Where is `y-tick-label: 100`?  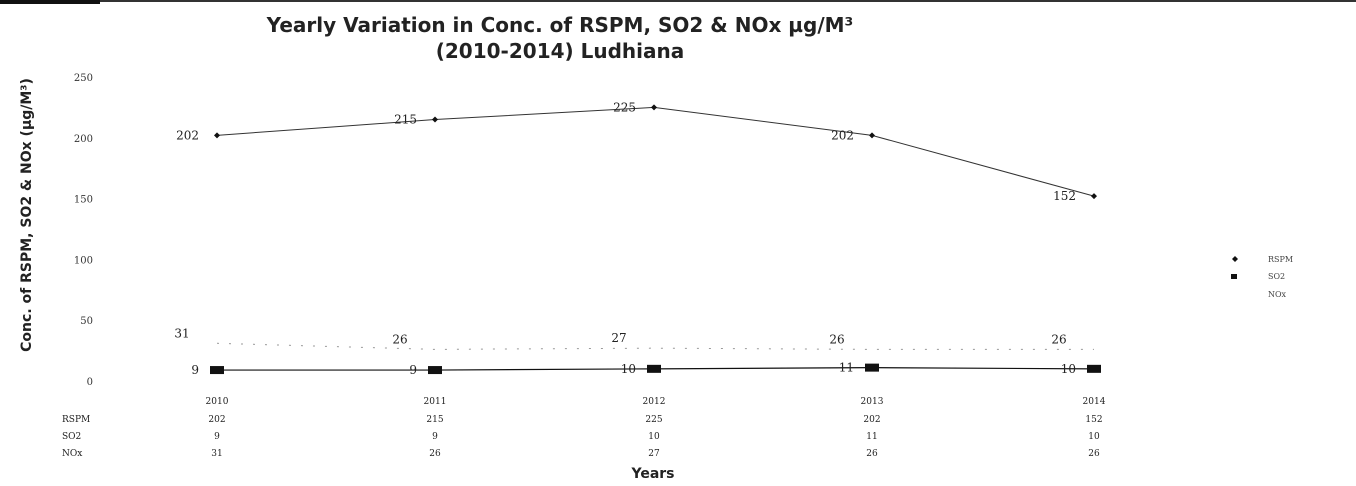 y-tick-label: 100 is located at coordinates (83, 260).